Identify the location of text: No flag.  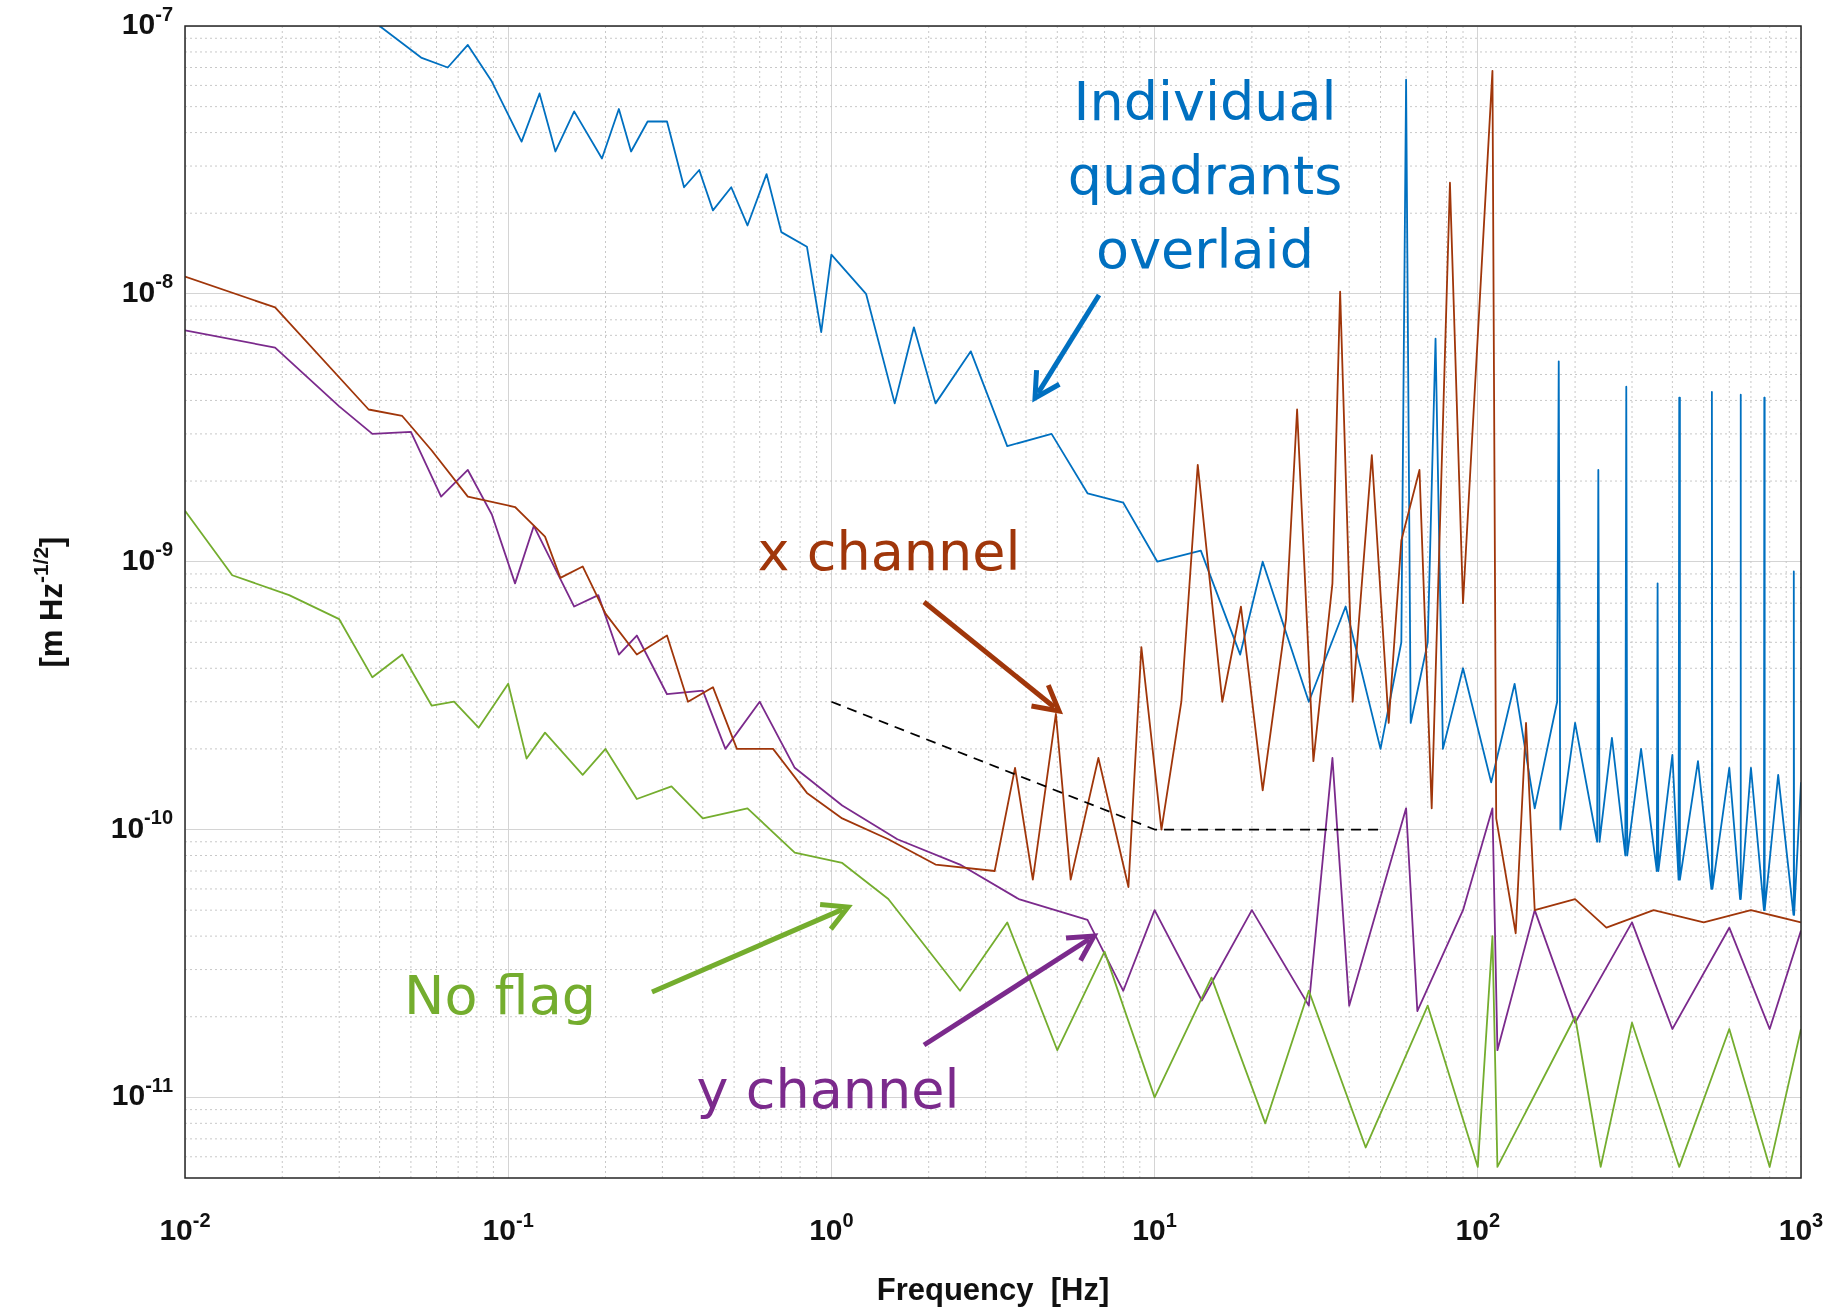
(500, 995).